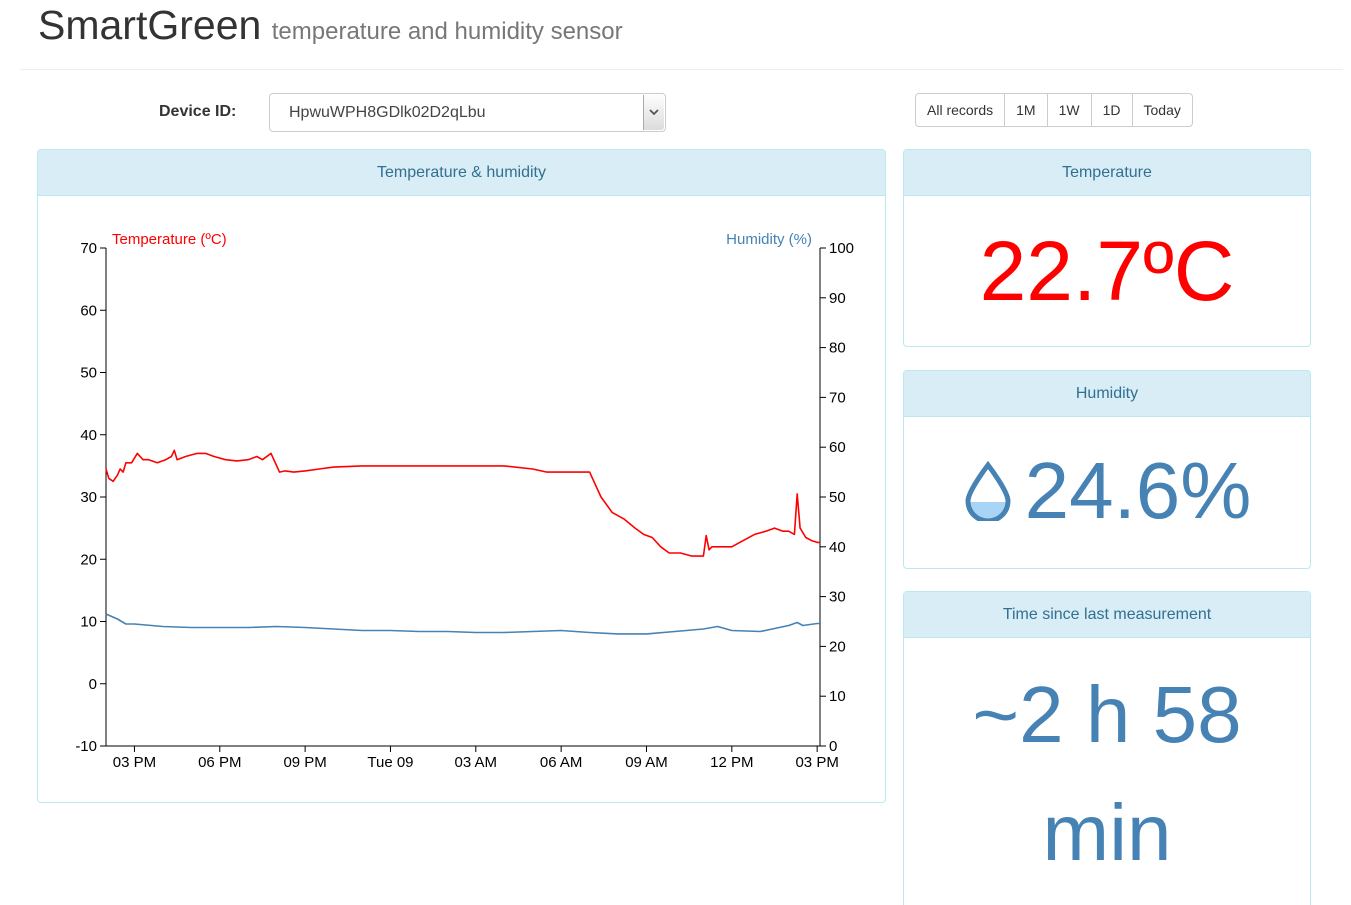 This screenshot has width=1351, height=905. Describe the element at coordinates (88, 559) in the screenshot. I see `left-y-tick-label: 20` at that location.